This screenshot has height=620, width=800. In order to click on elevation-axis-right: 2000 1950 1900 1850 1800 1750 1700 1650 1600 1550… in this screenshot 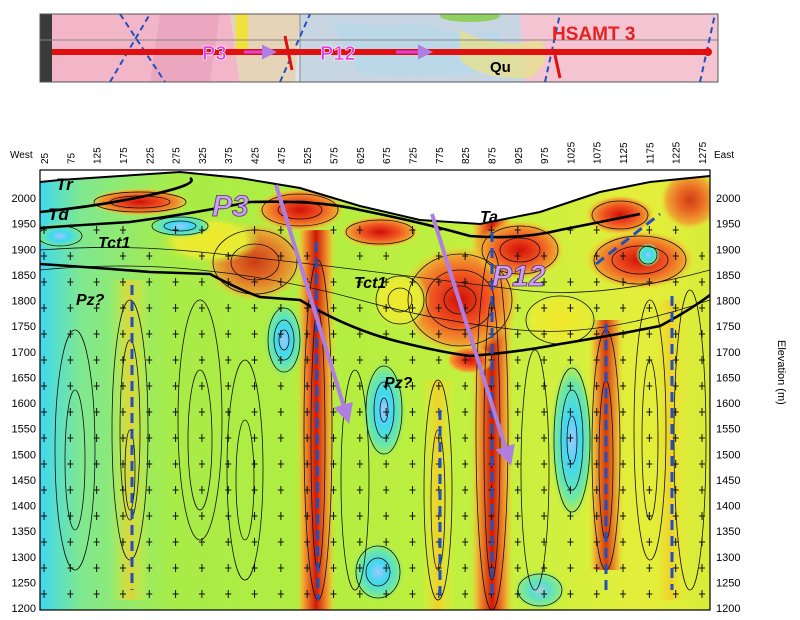, I will do `click(723, 404)`.